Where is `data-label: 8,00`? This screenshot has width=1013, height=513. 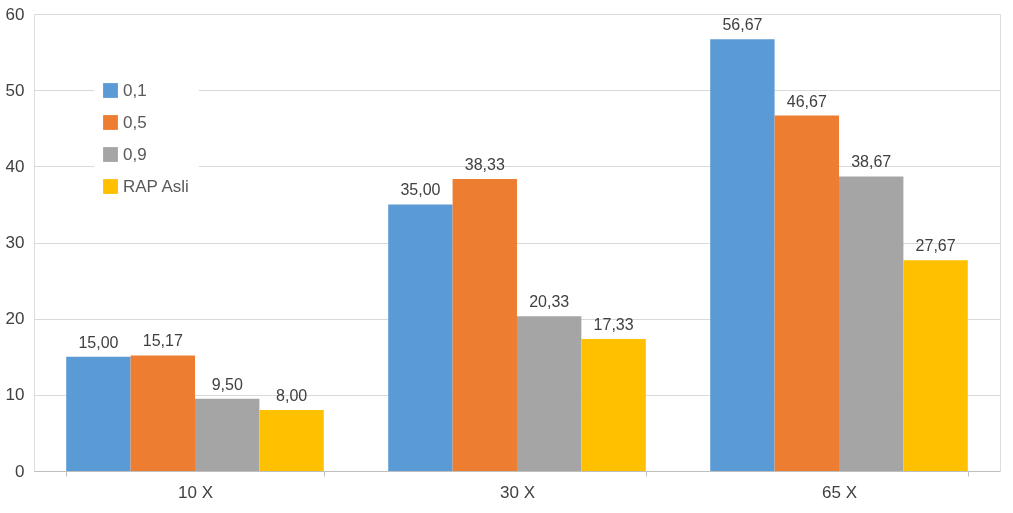 data-label: 8,00 is located at coordinates (292, 396).